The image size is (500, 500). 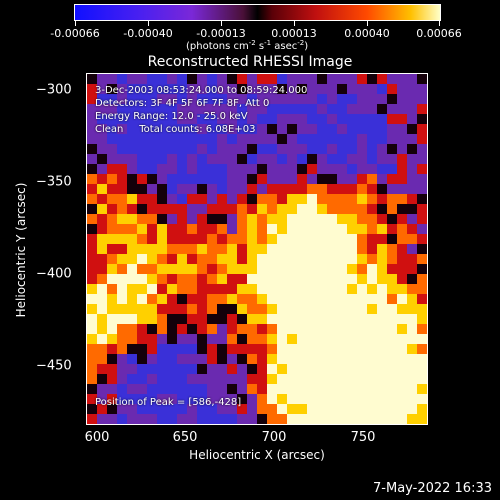 I want to click on x-tick-label: 650, so click(x=185, y=437).